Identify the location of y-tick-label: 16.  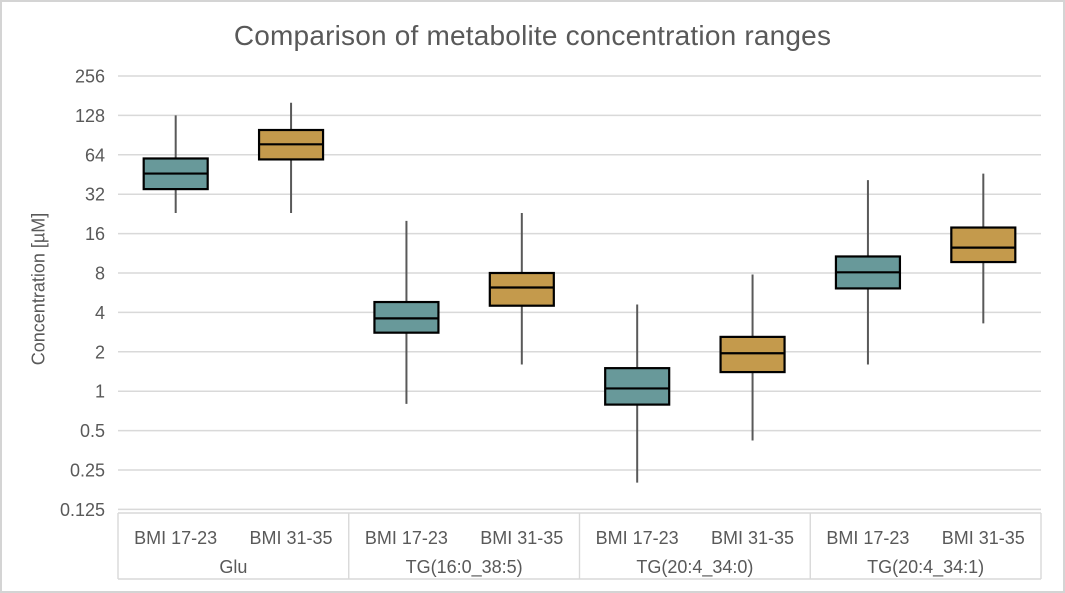
(95, 234).